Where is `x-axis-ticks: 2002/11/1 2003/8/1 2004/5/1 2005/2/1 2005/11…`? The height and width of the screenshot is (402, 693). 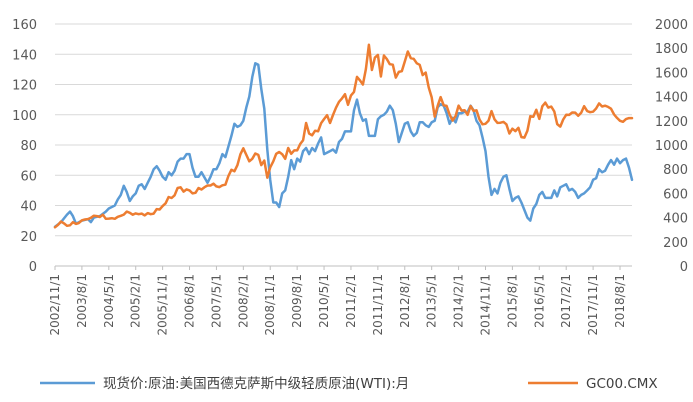
x-axis-ticks: 2002/11/1 2003/8/1 2004/5/1 2005/2/1 2005/11… is located at coordinates (337, 301).